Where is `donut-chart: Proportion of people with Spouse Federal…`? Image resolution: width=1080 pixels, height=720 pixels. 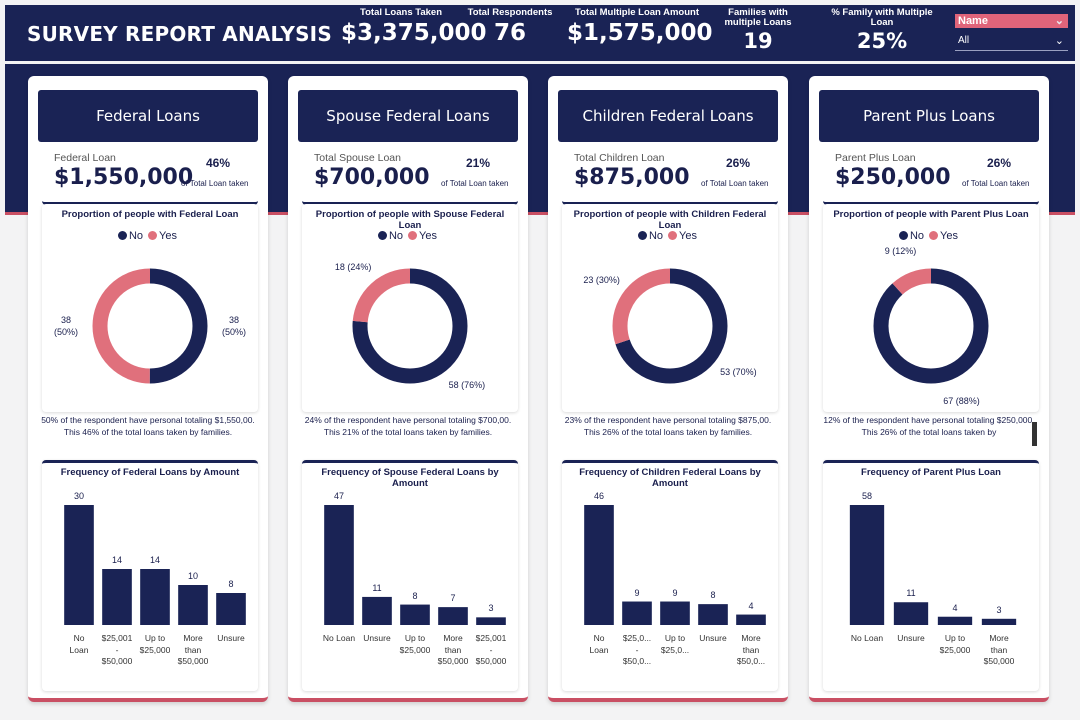 donut-chart: Proportion of people with Spouse Federal… is located at coordinates (410, 308).